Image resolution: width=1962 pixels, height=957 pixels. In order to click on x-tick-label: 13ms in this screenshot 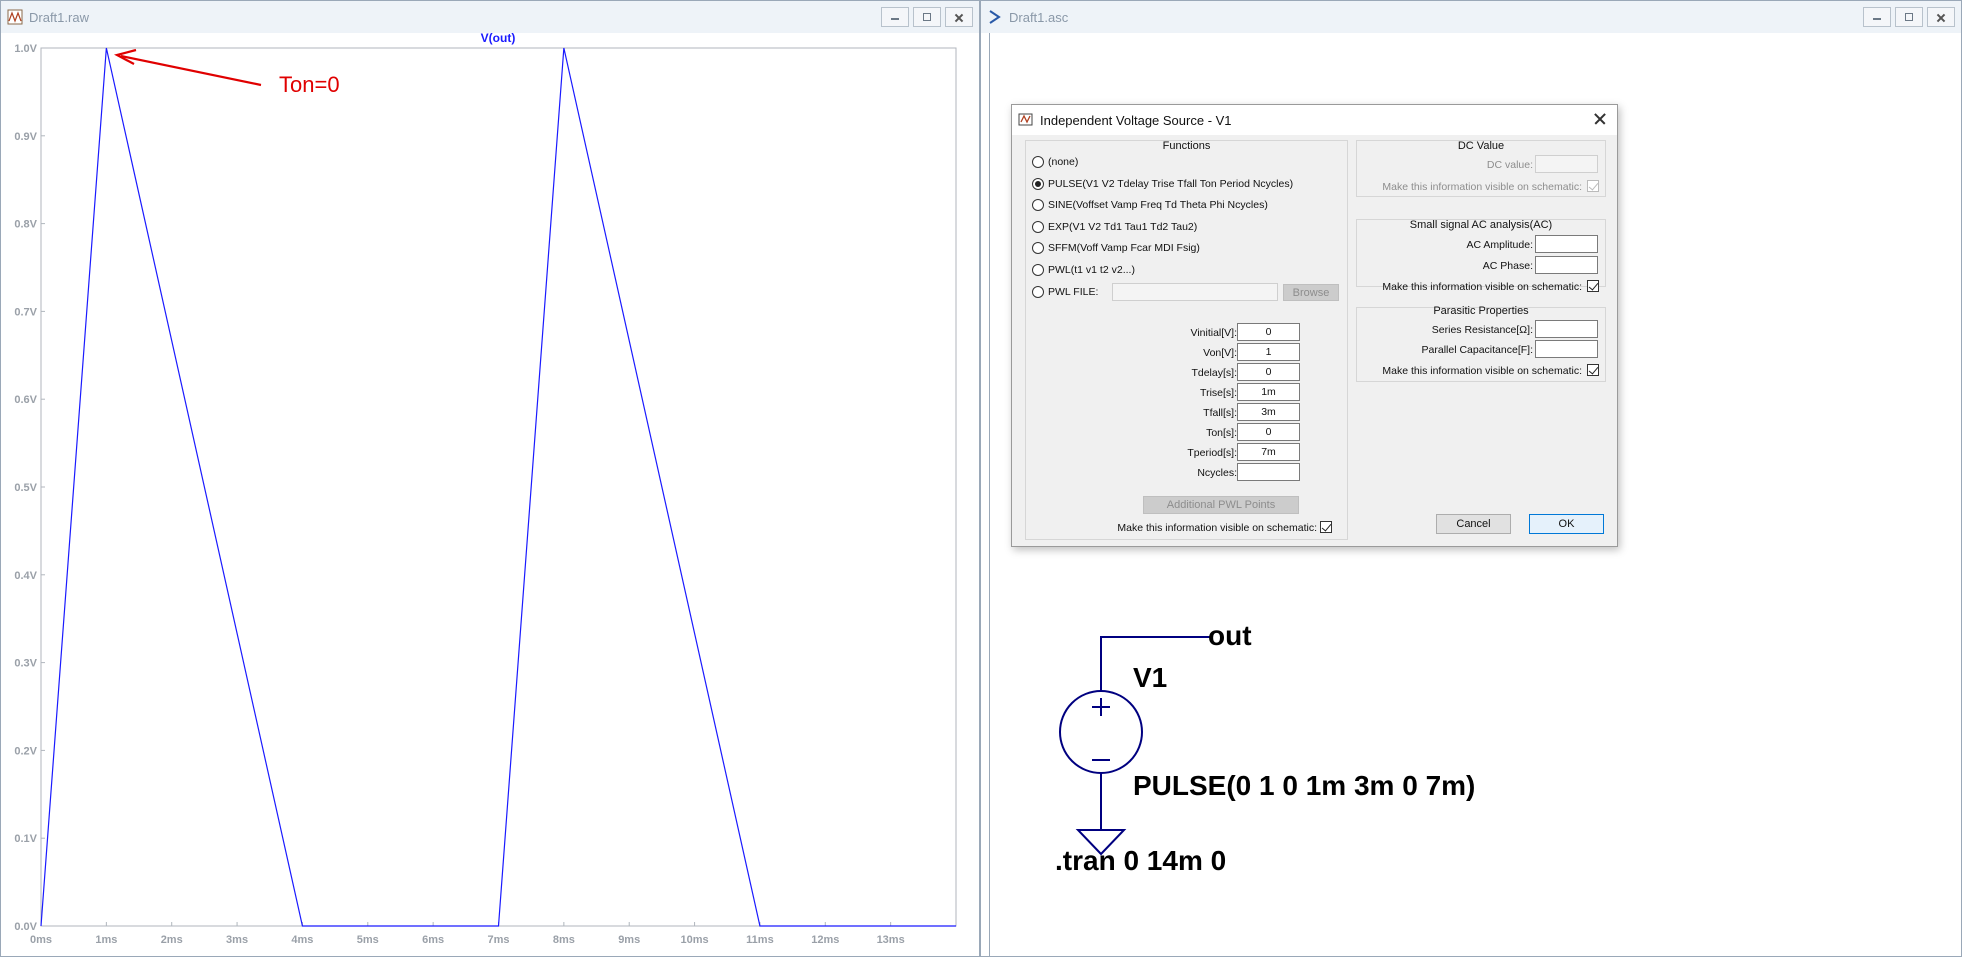, I will do `click(891, 940)`.